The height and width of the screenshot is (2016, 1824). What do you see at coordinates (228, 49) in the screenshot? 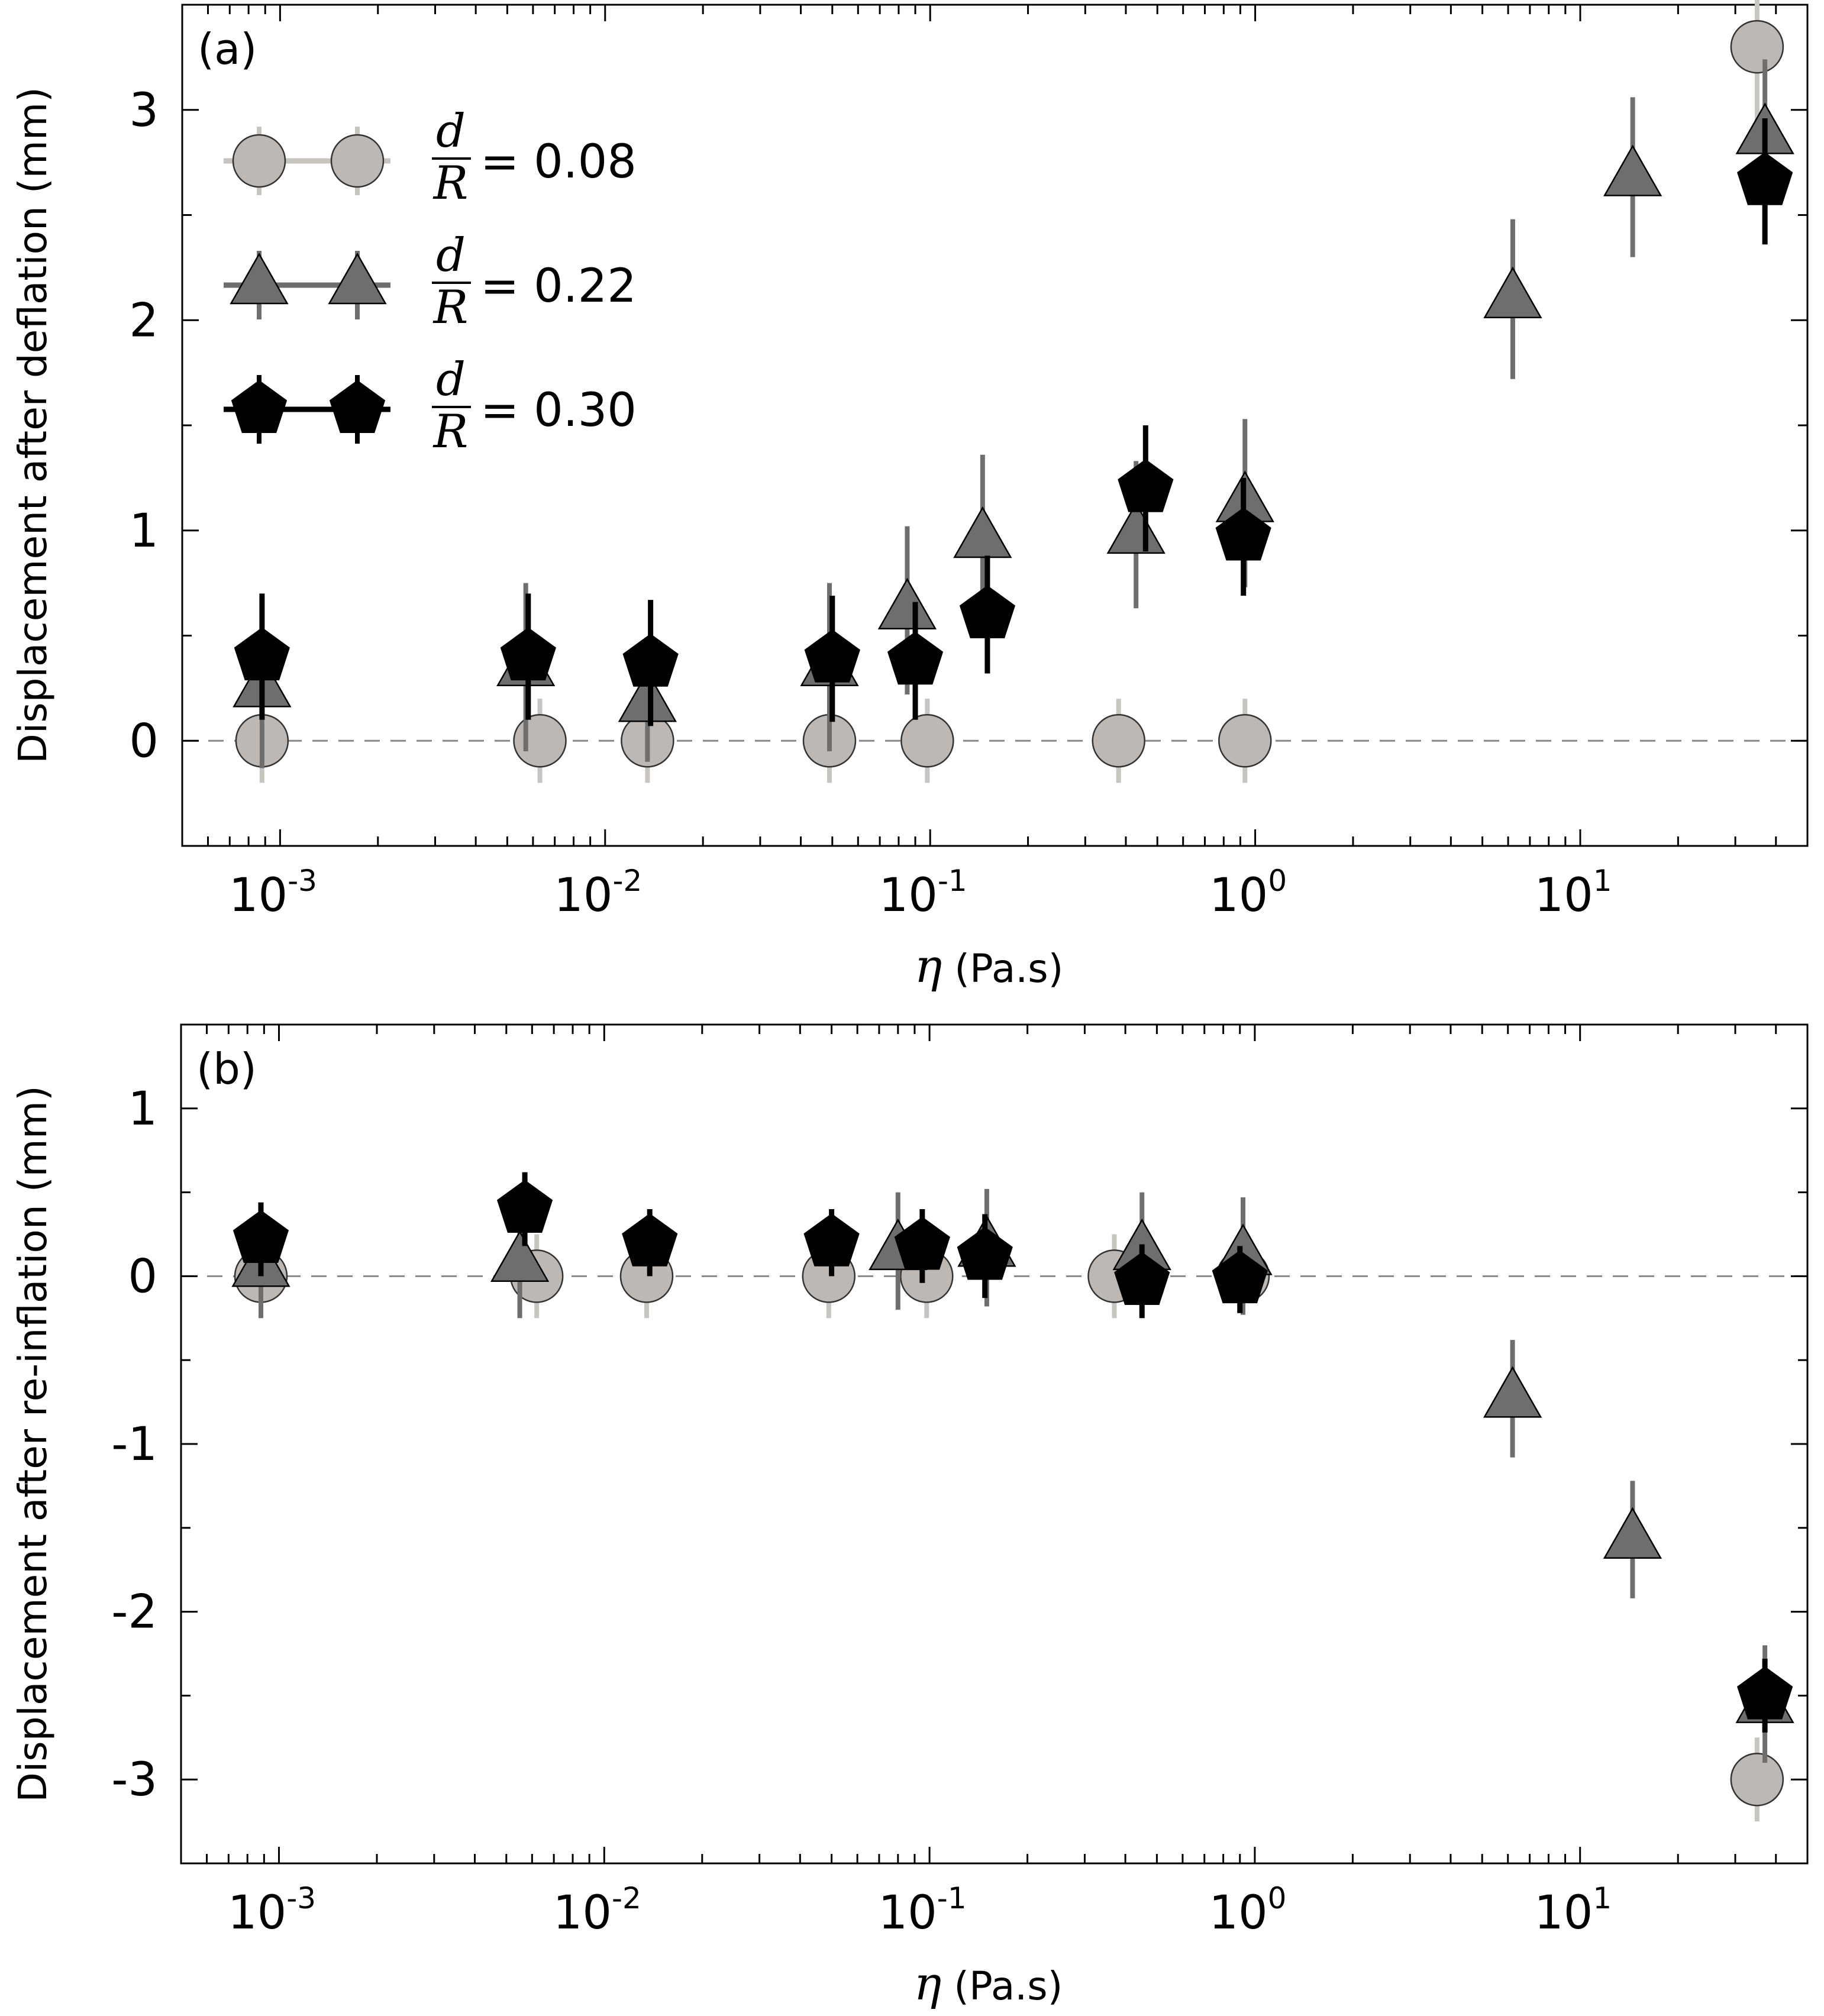
I see `panel-label: (a)` at bounding box center [228, 49].